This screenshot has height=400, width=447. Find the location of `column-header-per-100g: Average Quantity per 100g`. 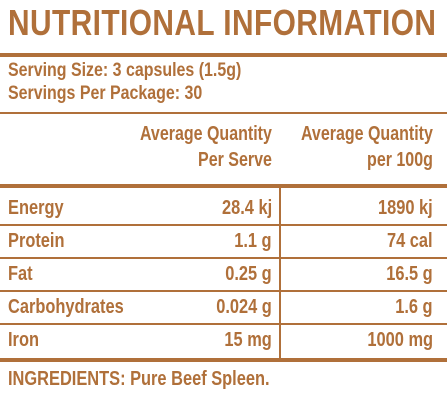

column-header-per-100g: Average Quantity per 100g is located at coordinates (367, 147).